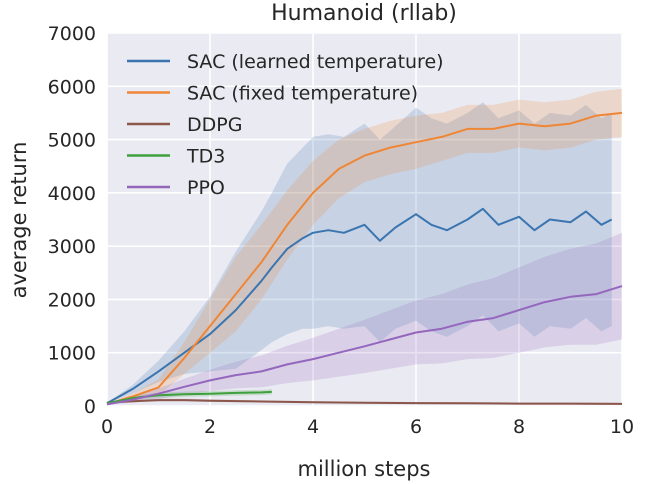  I want to click on y-tick-label: 4000, so click(72, 194).